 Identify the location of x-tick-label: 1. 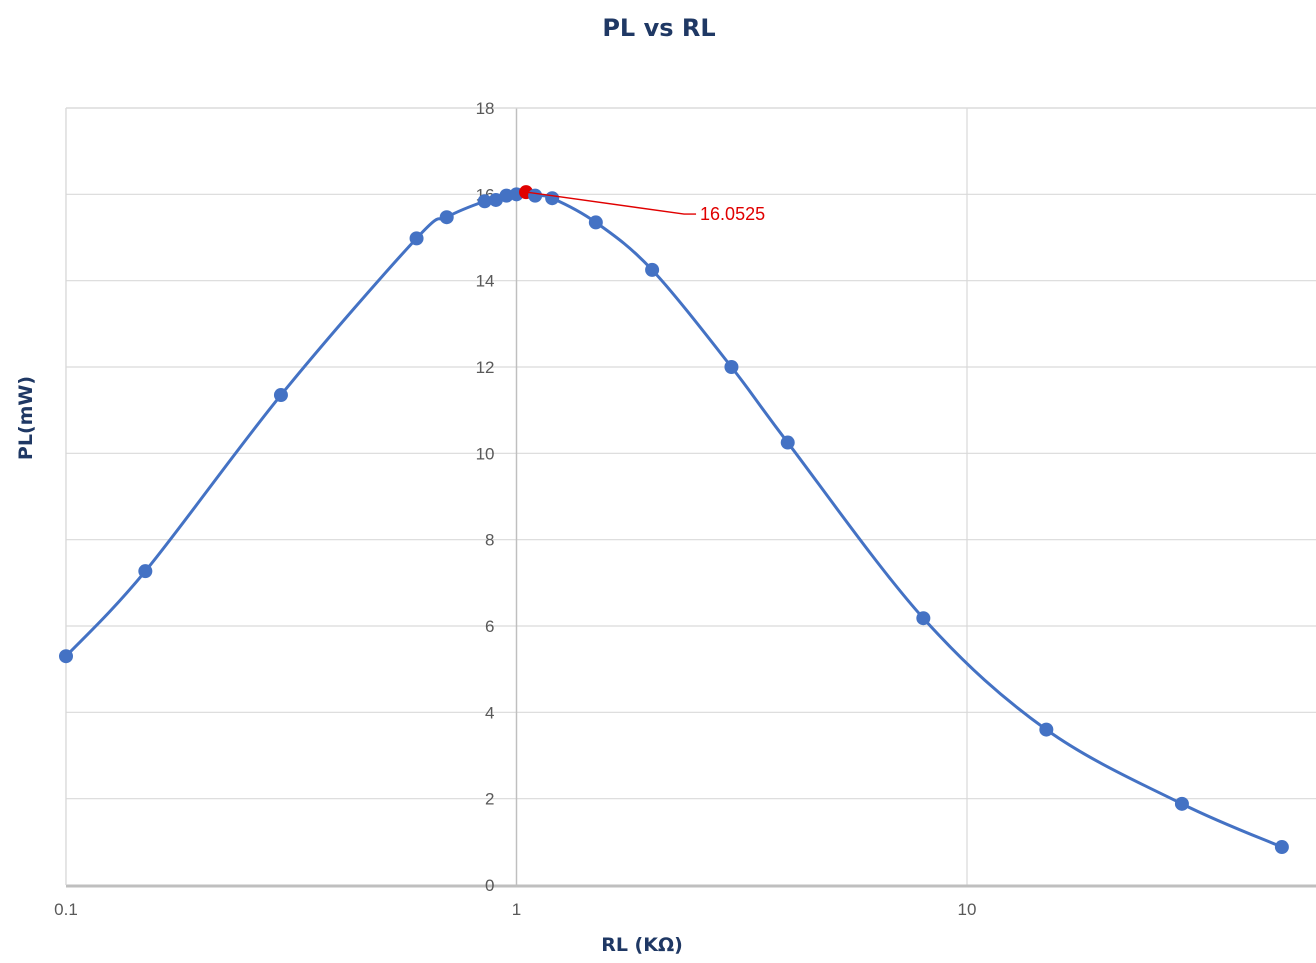
(516, 909).